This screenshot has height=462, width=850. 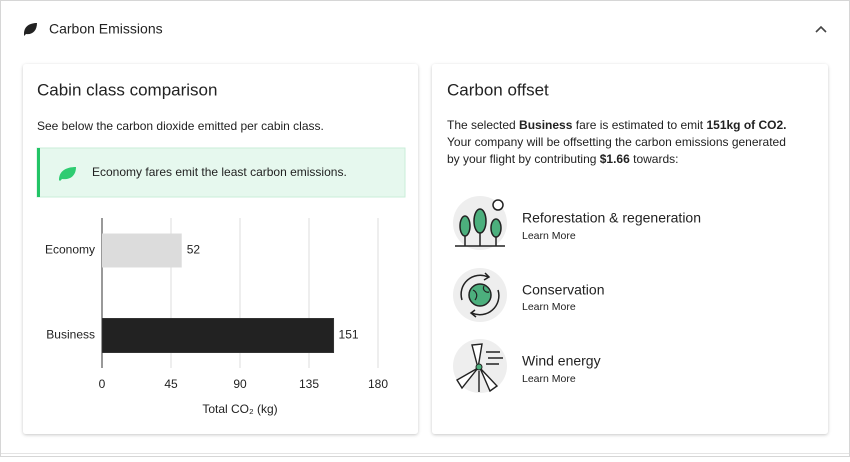 What do you see at coordinates (38, 172) in the screenshot?
I see `alert-accent` at bounding box center [38, 172].